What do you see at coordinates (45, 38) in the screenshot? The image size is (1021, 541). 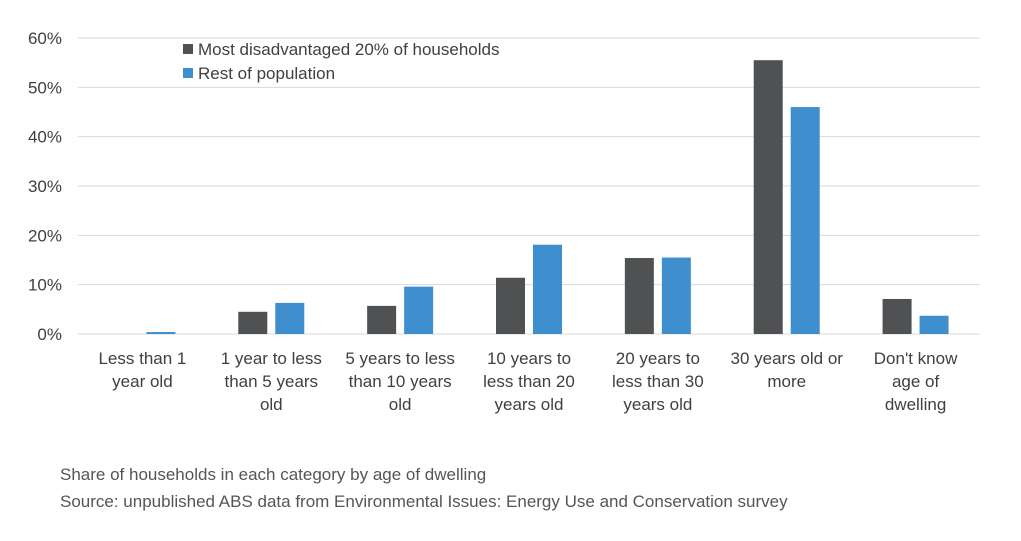 I see `y-tick-label: 60%` at bounding box center [45, 38].